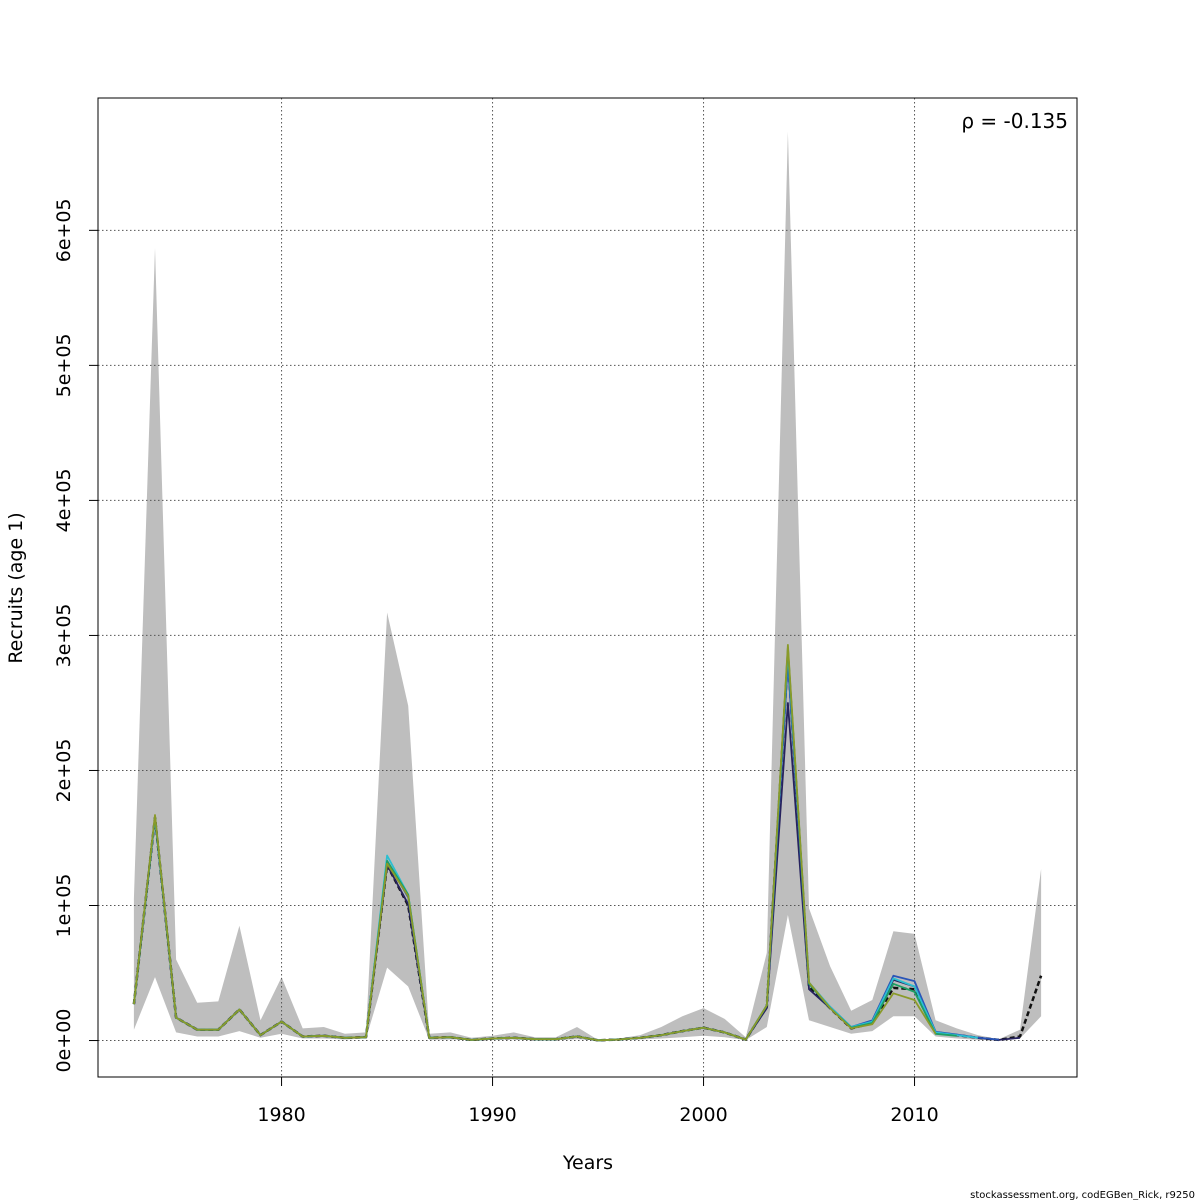 The height and width of the screenshot is (1200, 1200). What do you see at coordinates (64, 906) in the screenshot?
I see `y-tick-label: 1e+05` at bounding box center [64, 906].